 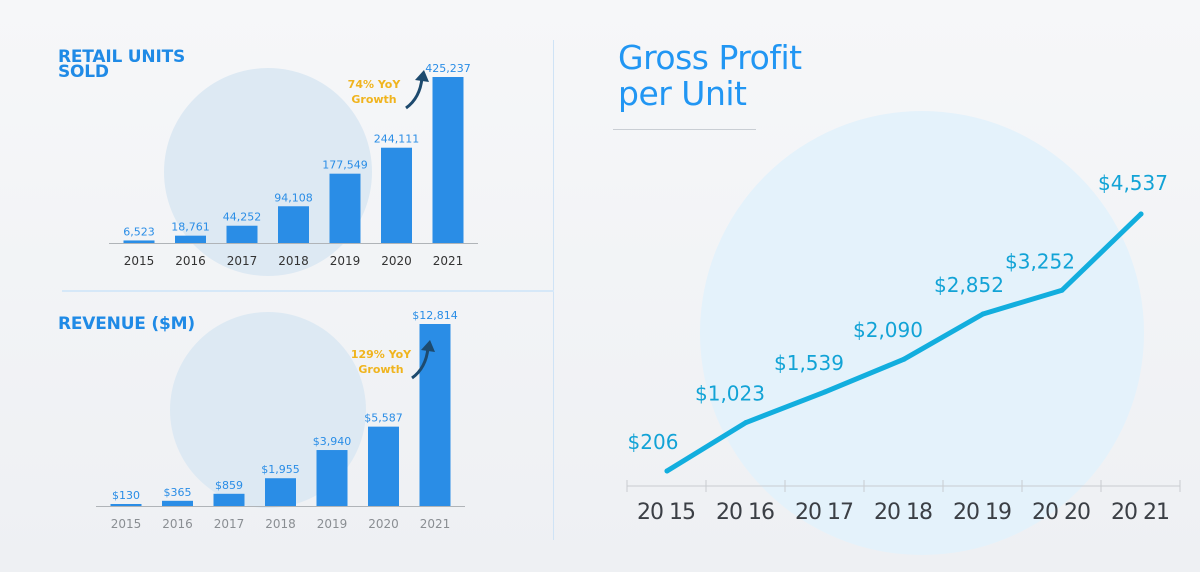 I want to click on units-value-label: 44,252, so click(x=242, y=217).